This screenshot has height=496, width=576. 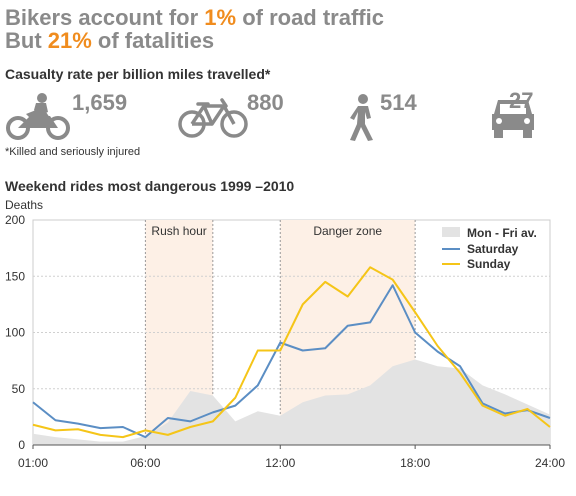 I want to click on x-tick-label-0: 01:00, so click(x=33, y=463).